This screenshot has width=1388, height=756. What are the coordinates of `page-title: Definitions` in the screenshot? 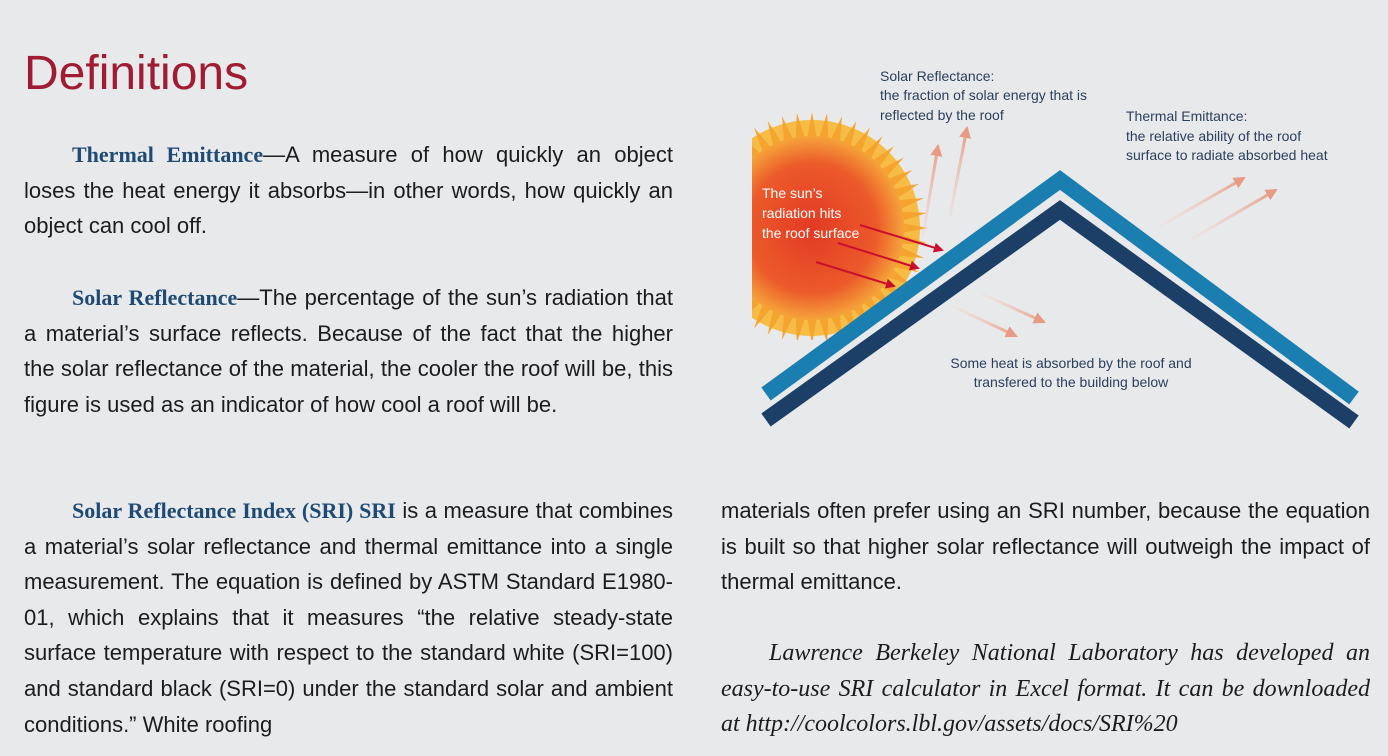 It's located at (136, 73).